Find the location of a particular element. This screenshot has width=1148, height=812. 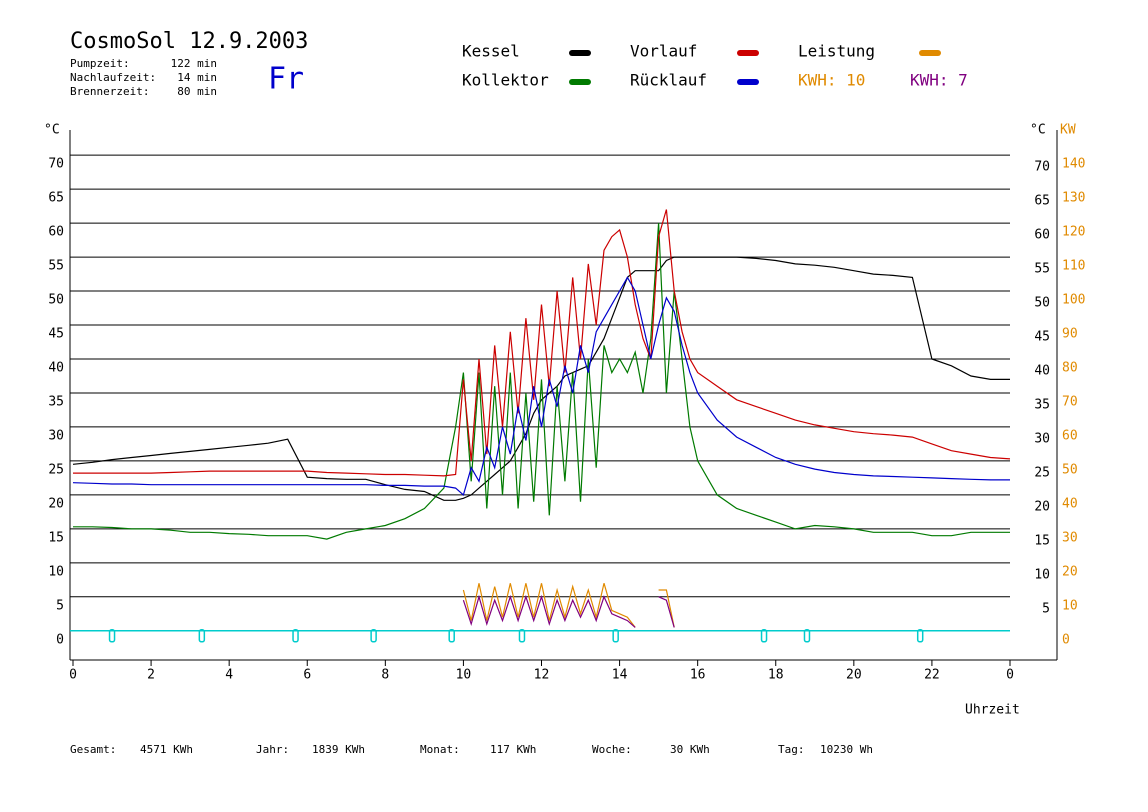

y-tick-label: 30 is located at coordinates (56, 435).